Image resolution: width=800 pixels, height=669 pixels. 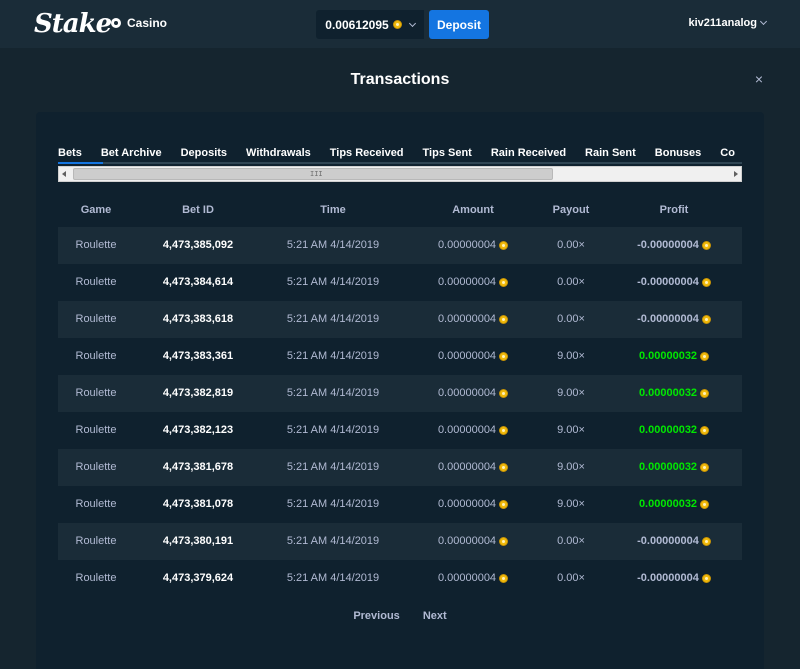 I want to click on tab-tips-received: Tips Received, so click(x=366, y=153).